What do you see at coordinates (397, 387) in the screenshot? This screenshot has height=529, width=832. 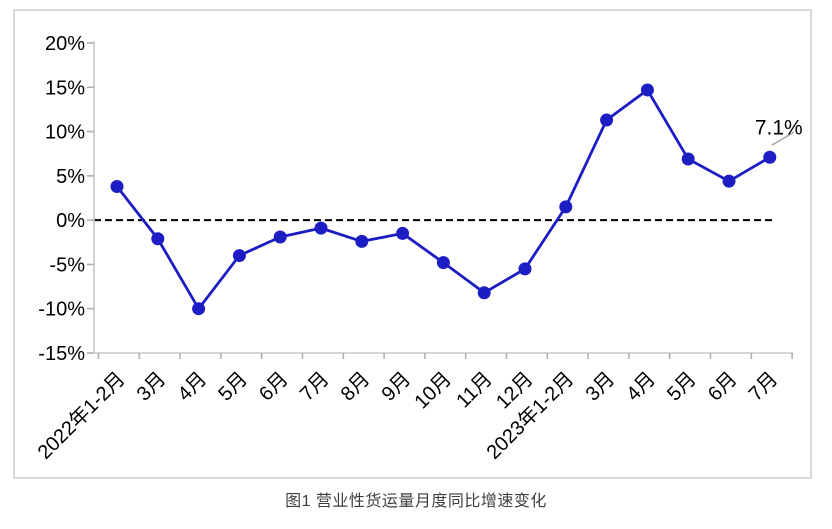 I see `x-tick-label: 9月` at bounding box center [397, 387].